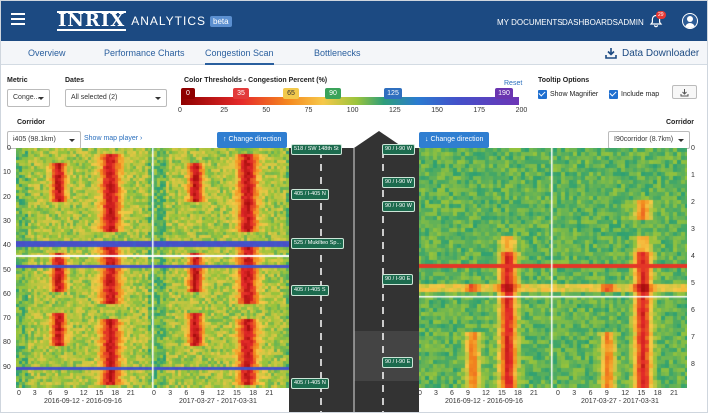 The width and height of the screenshot is (708, 413). What do you see at coordinates (521, 110) in the screenshot?
I see `threshold-scale-tick: 200` at bounding box center [521, 110].